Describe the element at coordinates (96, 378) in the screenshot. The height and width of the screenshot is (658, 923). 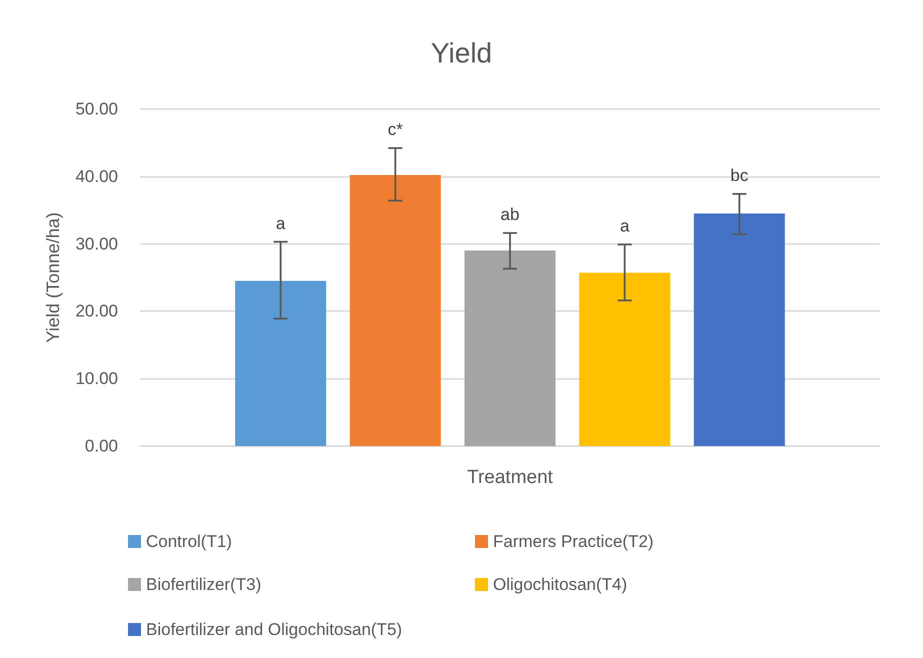
I see `y-tick-label: 10.00` at that location.